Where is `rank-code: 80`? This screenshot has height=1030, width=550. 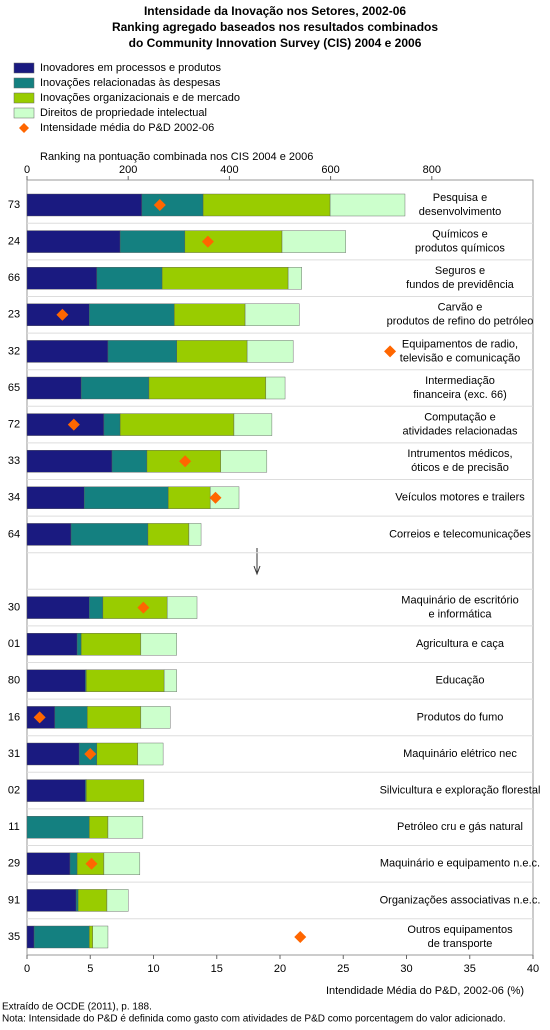 rank-code: 80 is located at coordinates (14, 681).